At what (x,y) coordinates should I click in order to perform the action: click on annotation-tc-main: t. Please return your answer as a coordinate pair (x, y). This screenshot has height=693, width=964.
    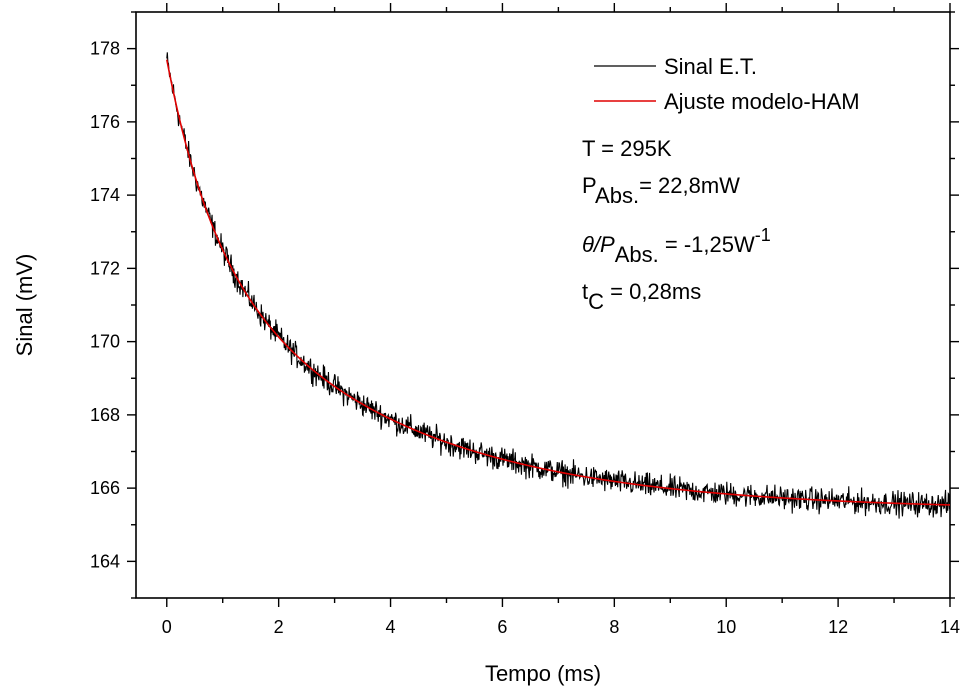
    Looking at the image, I should click on (585, 291).